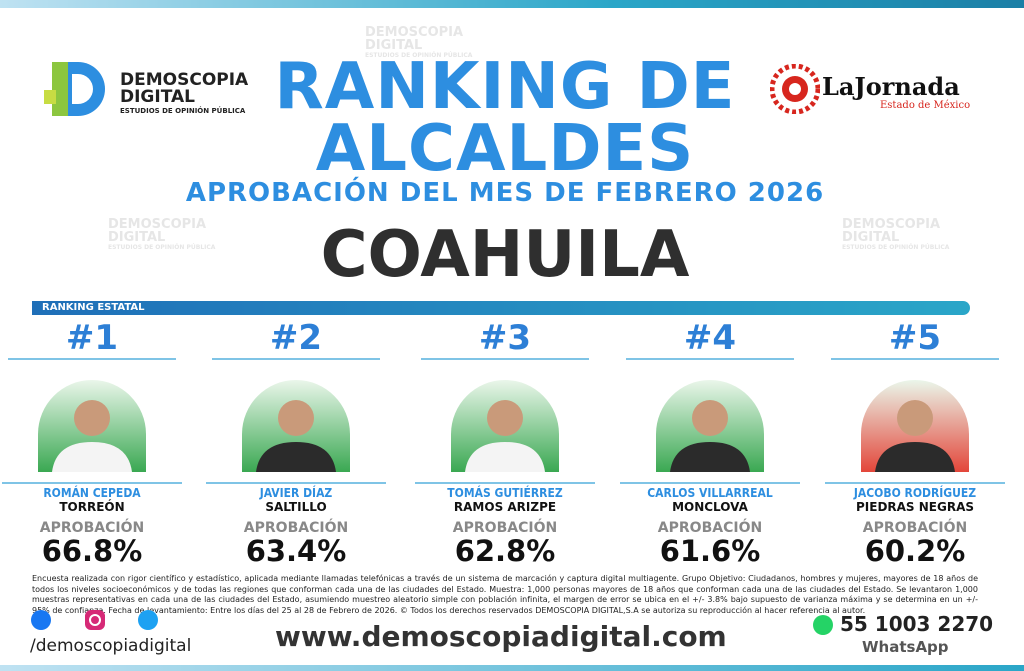 The height and width of the screenshot is (671, 1024). I want to click on rank: #2, so click(296, 338).